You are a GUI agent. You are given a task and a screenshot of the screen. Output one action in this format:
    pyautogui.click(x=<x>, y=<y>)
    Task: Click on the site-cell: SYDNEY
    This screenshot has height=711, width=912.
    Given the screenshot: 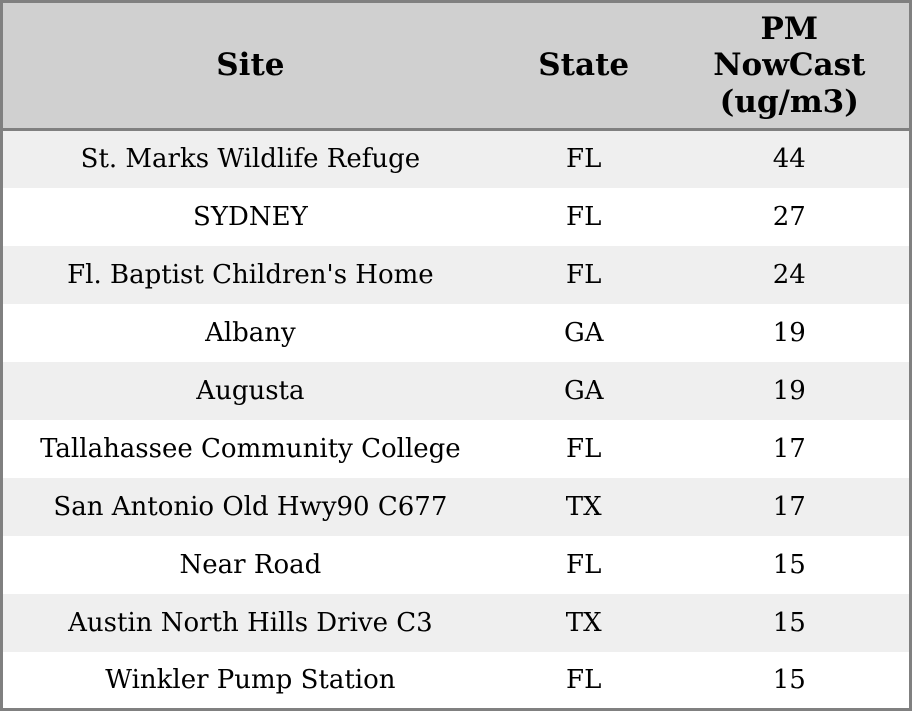 What is the action you would take?
    pyautogui.click(x=250, y=216)
    